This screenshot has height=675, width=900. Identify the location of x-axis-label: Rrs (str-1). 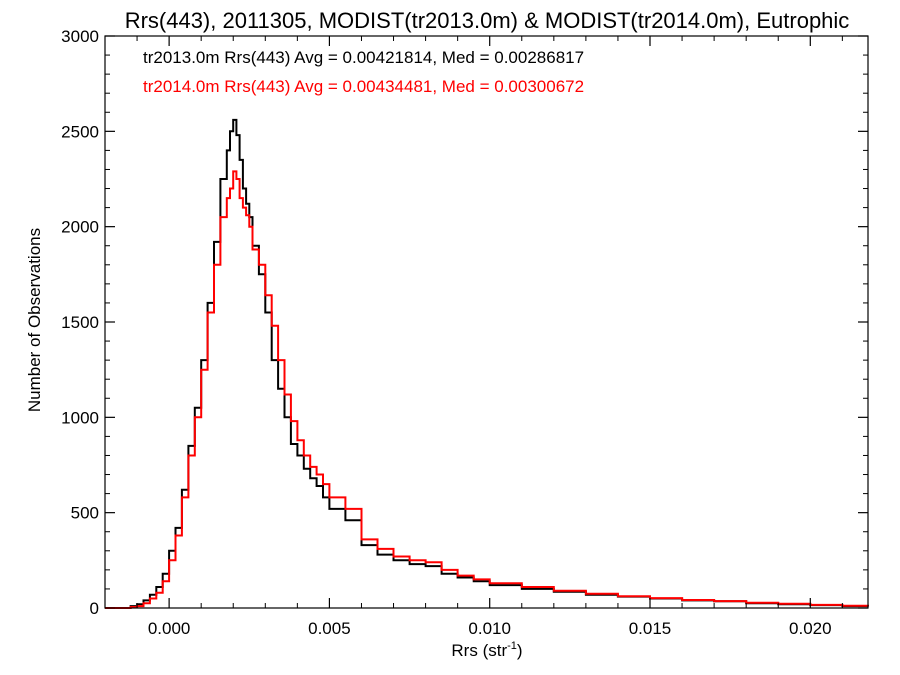
(486, 650).